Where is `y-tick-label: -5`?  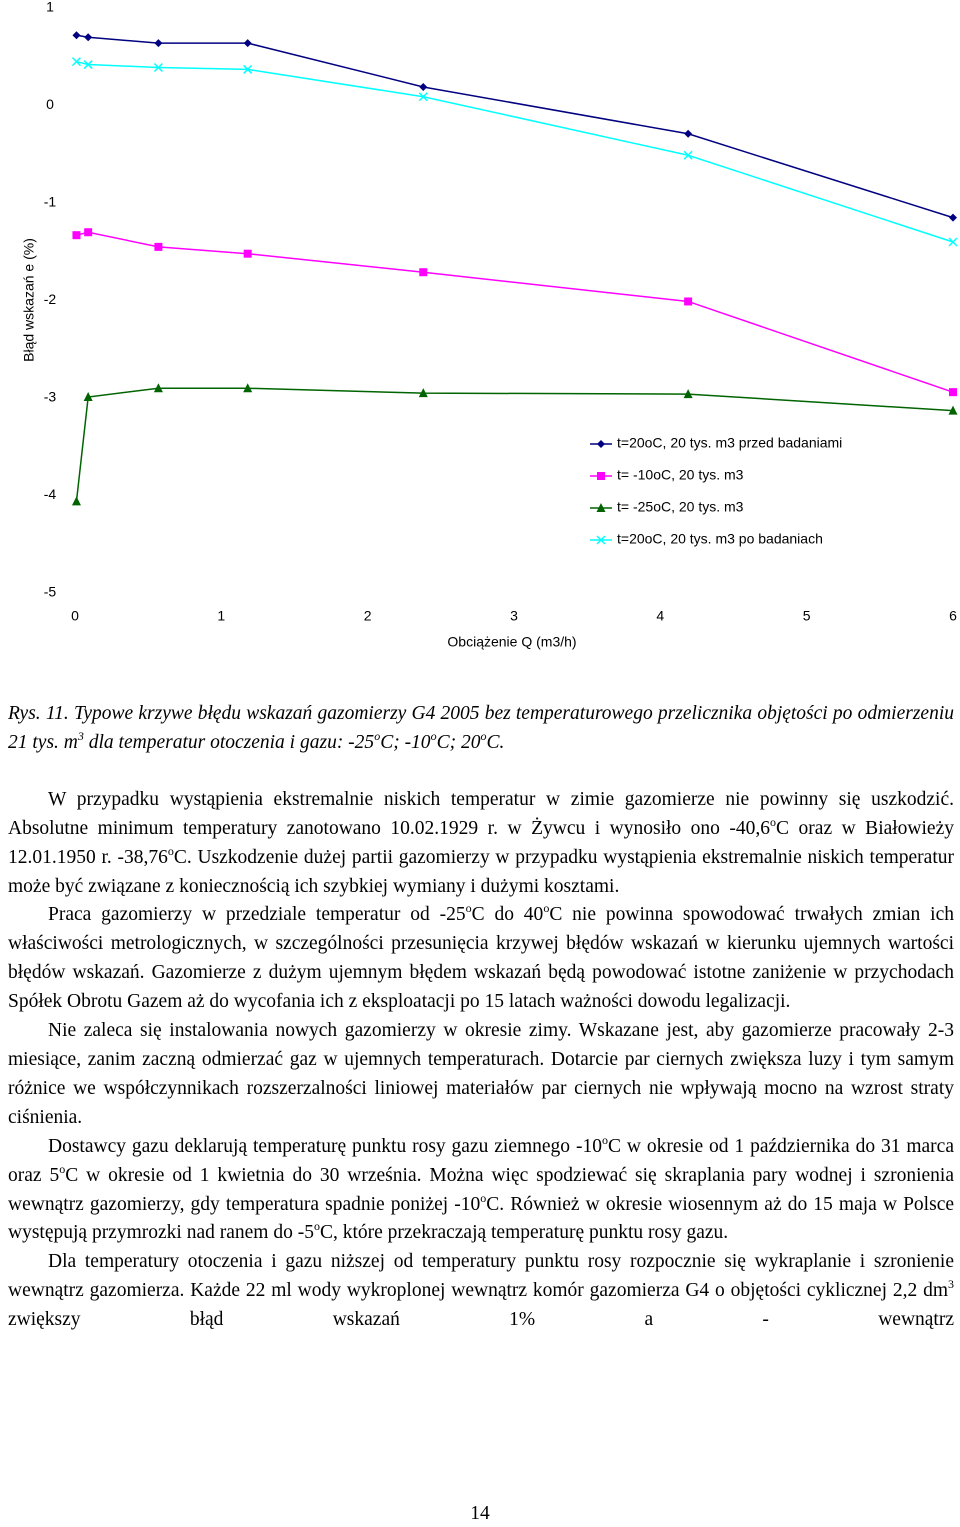
y-tick-label: -5 is located at coordinates (50, 592).